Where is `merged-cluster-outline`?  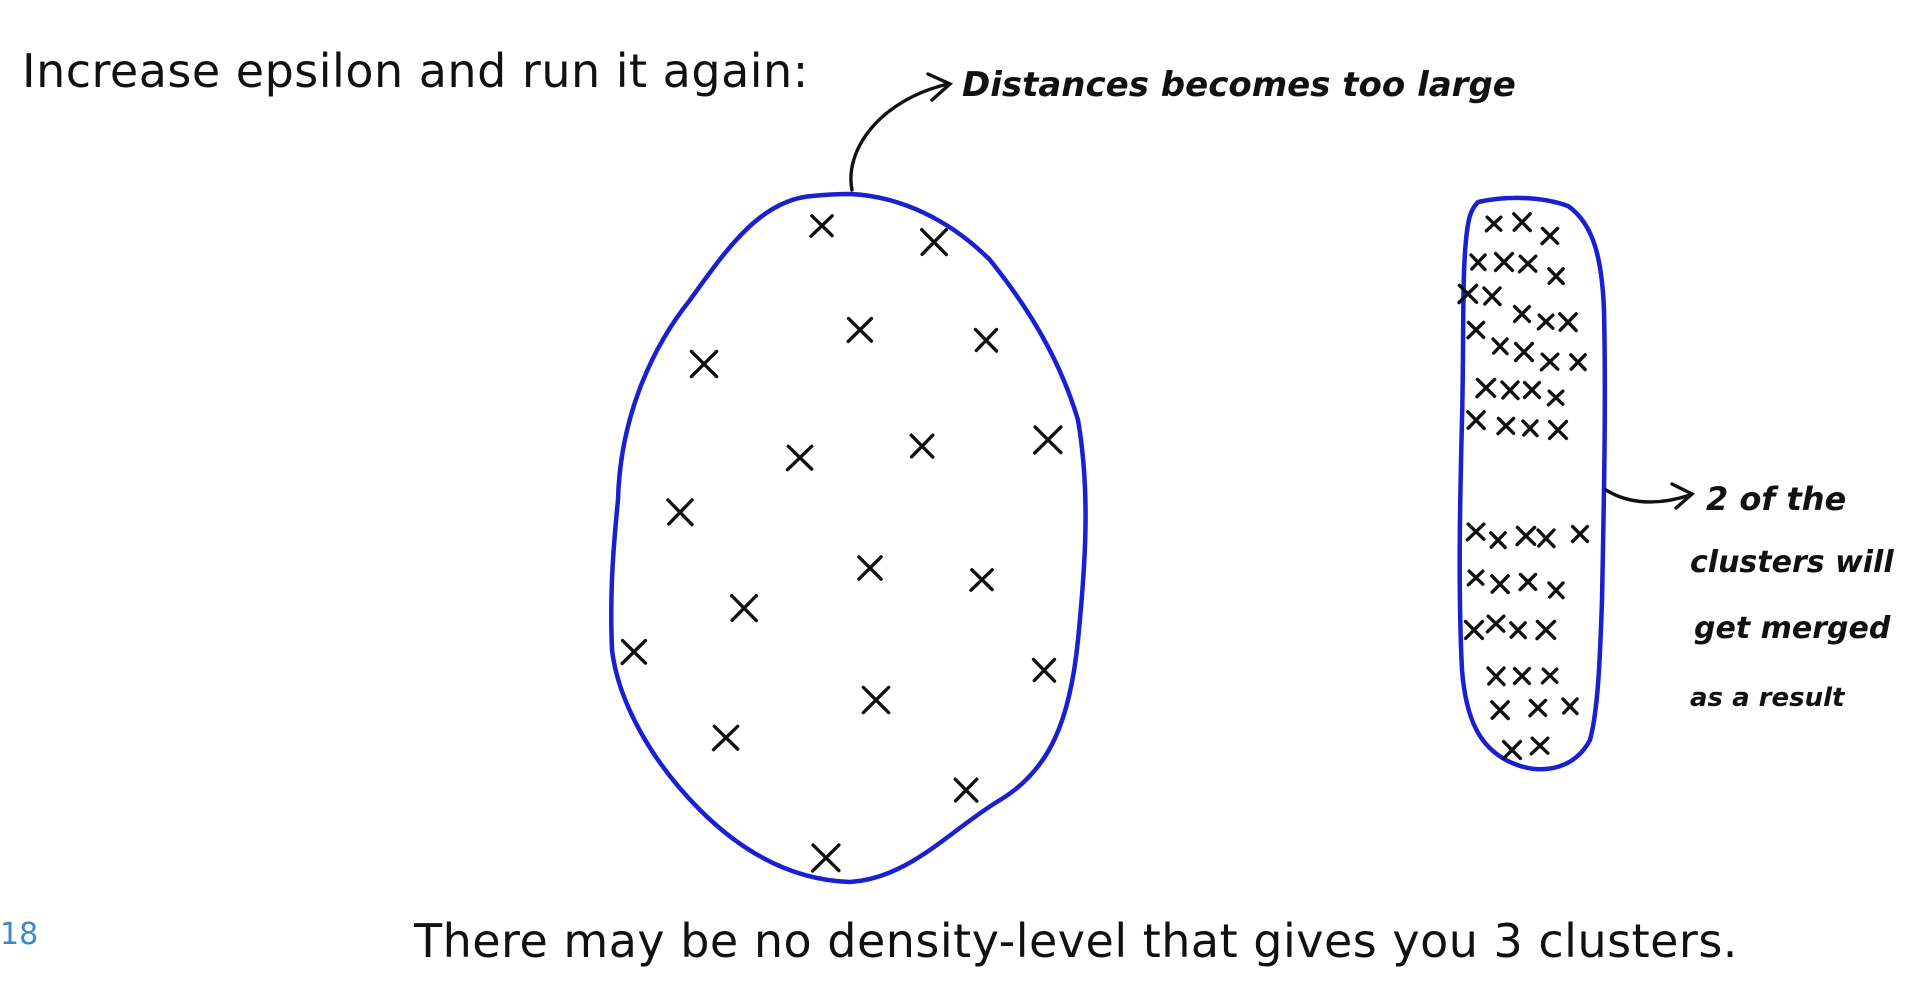 merged-cluster-outline is located at coordinates (1532, 483).